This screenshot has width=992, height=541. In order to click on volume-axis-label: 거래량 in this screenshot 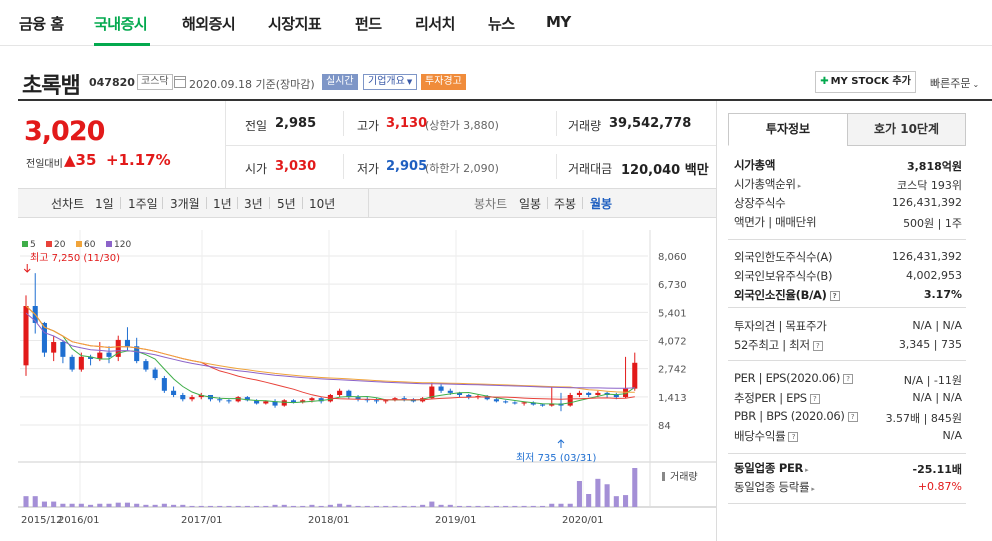, I will do `click(684, 477)`.